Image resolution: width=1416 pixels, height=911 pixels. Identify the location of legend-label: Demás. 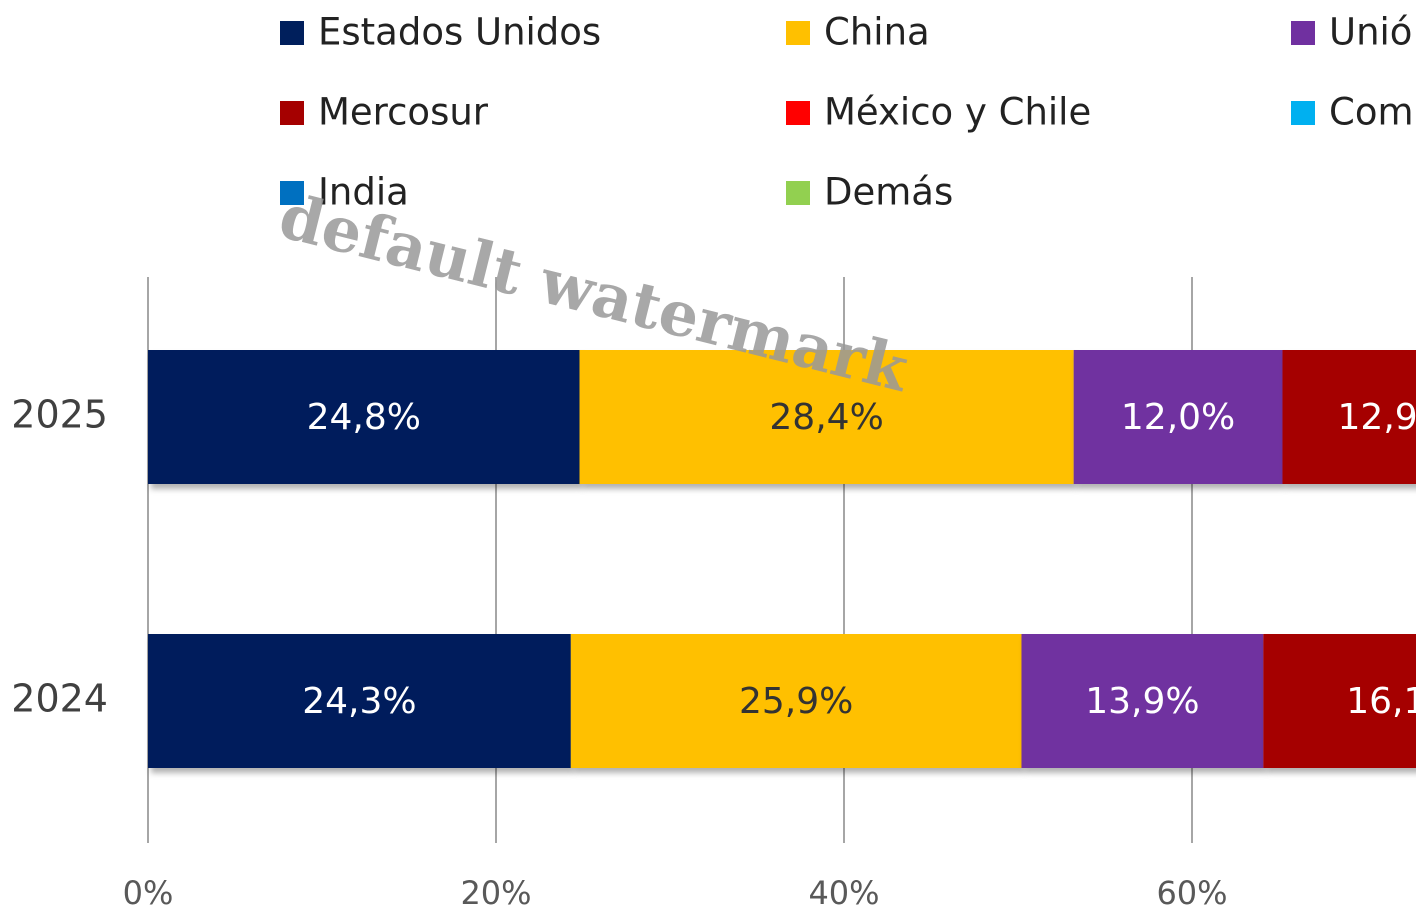
(888, 192).